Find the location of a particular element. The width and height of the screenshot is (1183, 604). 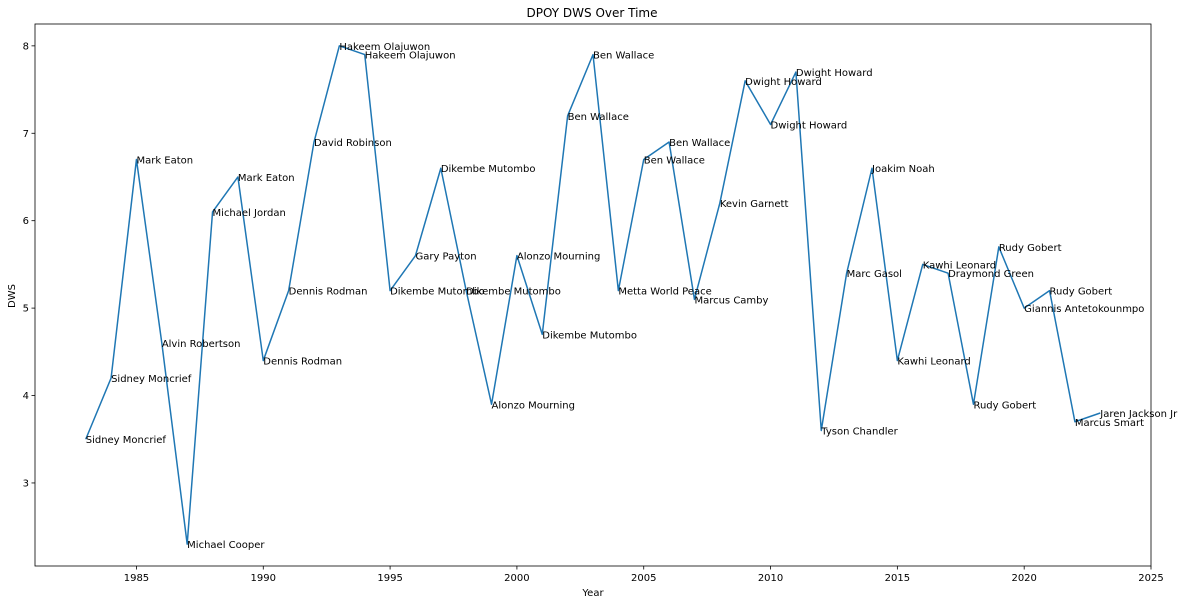

data-point-label: Giannis Antetokounmpo is located at coordinates (1084, 309).